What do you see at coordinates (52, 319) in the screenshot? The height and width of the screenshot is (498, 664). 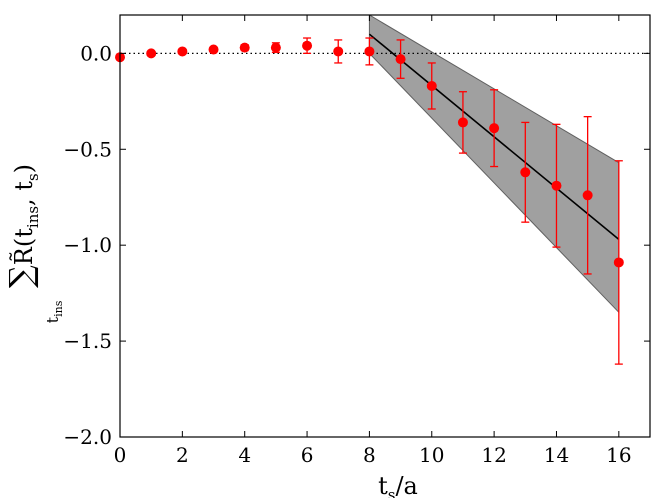 I see `sum-subscript: t` at bounding box center [52, 319].